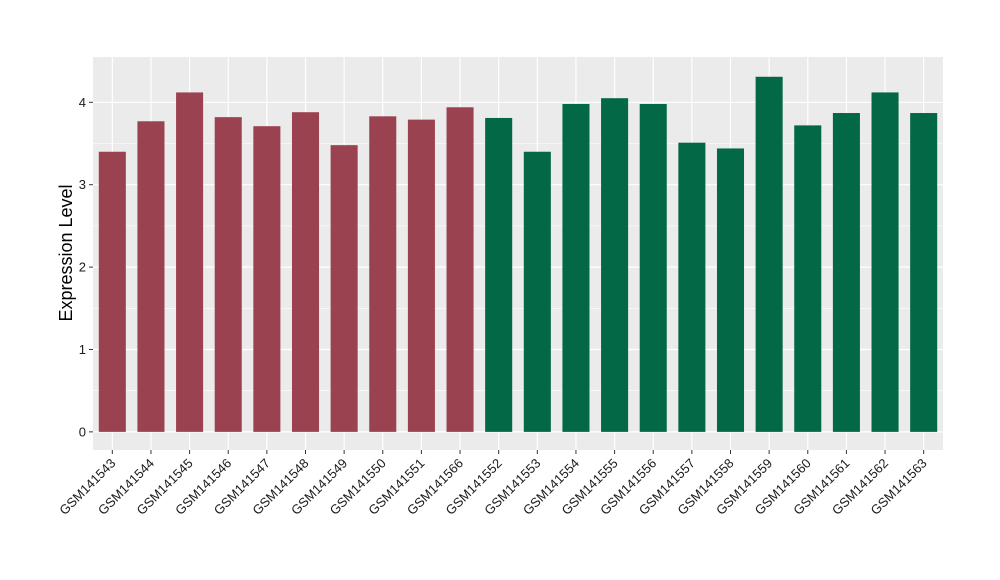 Image resolution: width=1000 pixels, height=580 pixels. What do you see at coordinates (537, 291) in the screenshot?
I see `bar-GSM141553` at bounding box center [537, 291].